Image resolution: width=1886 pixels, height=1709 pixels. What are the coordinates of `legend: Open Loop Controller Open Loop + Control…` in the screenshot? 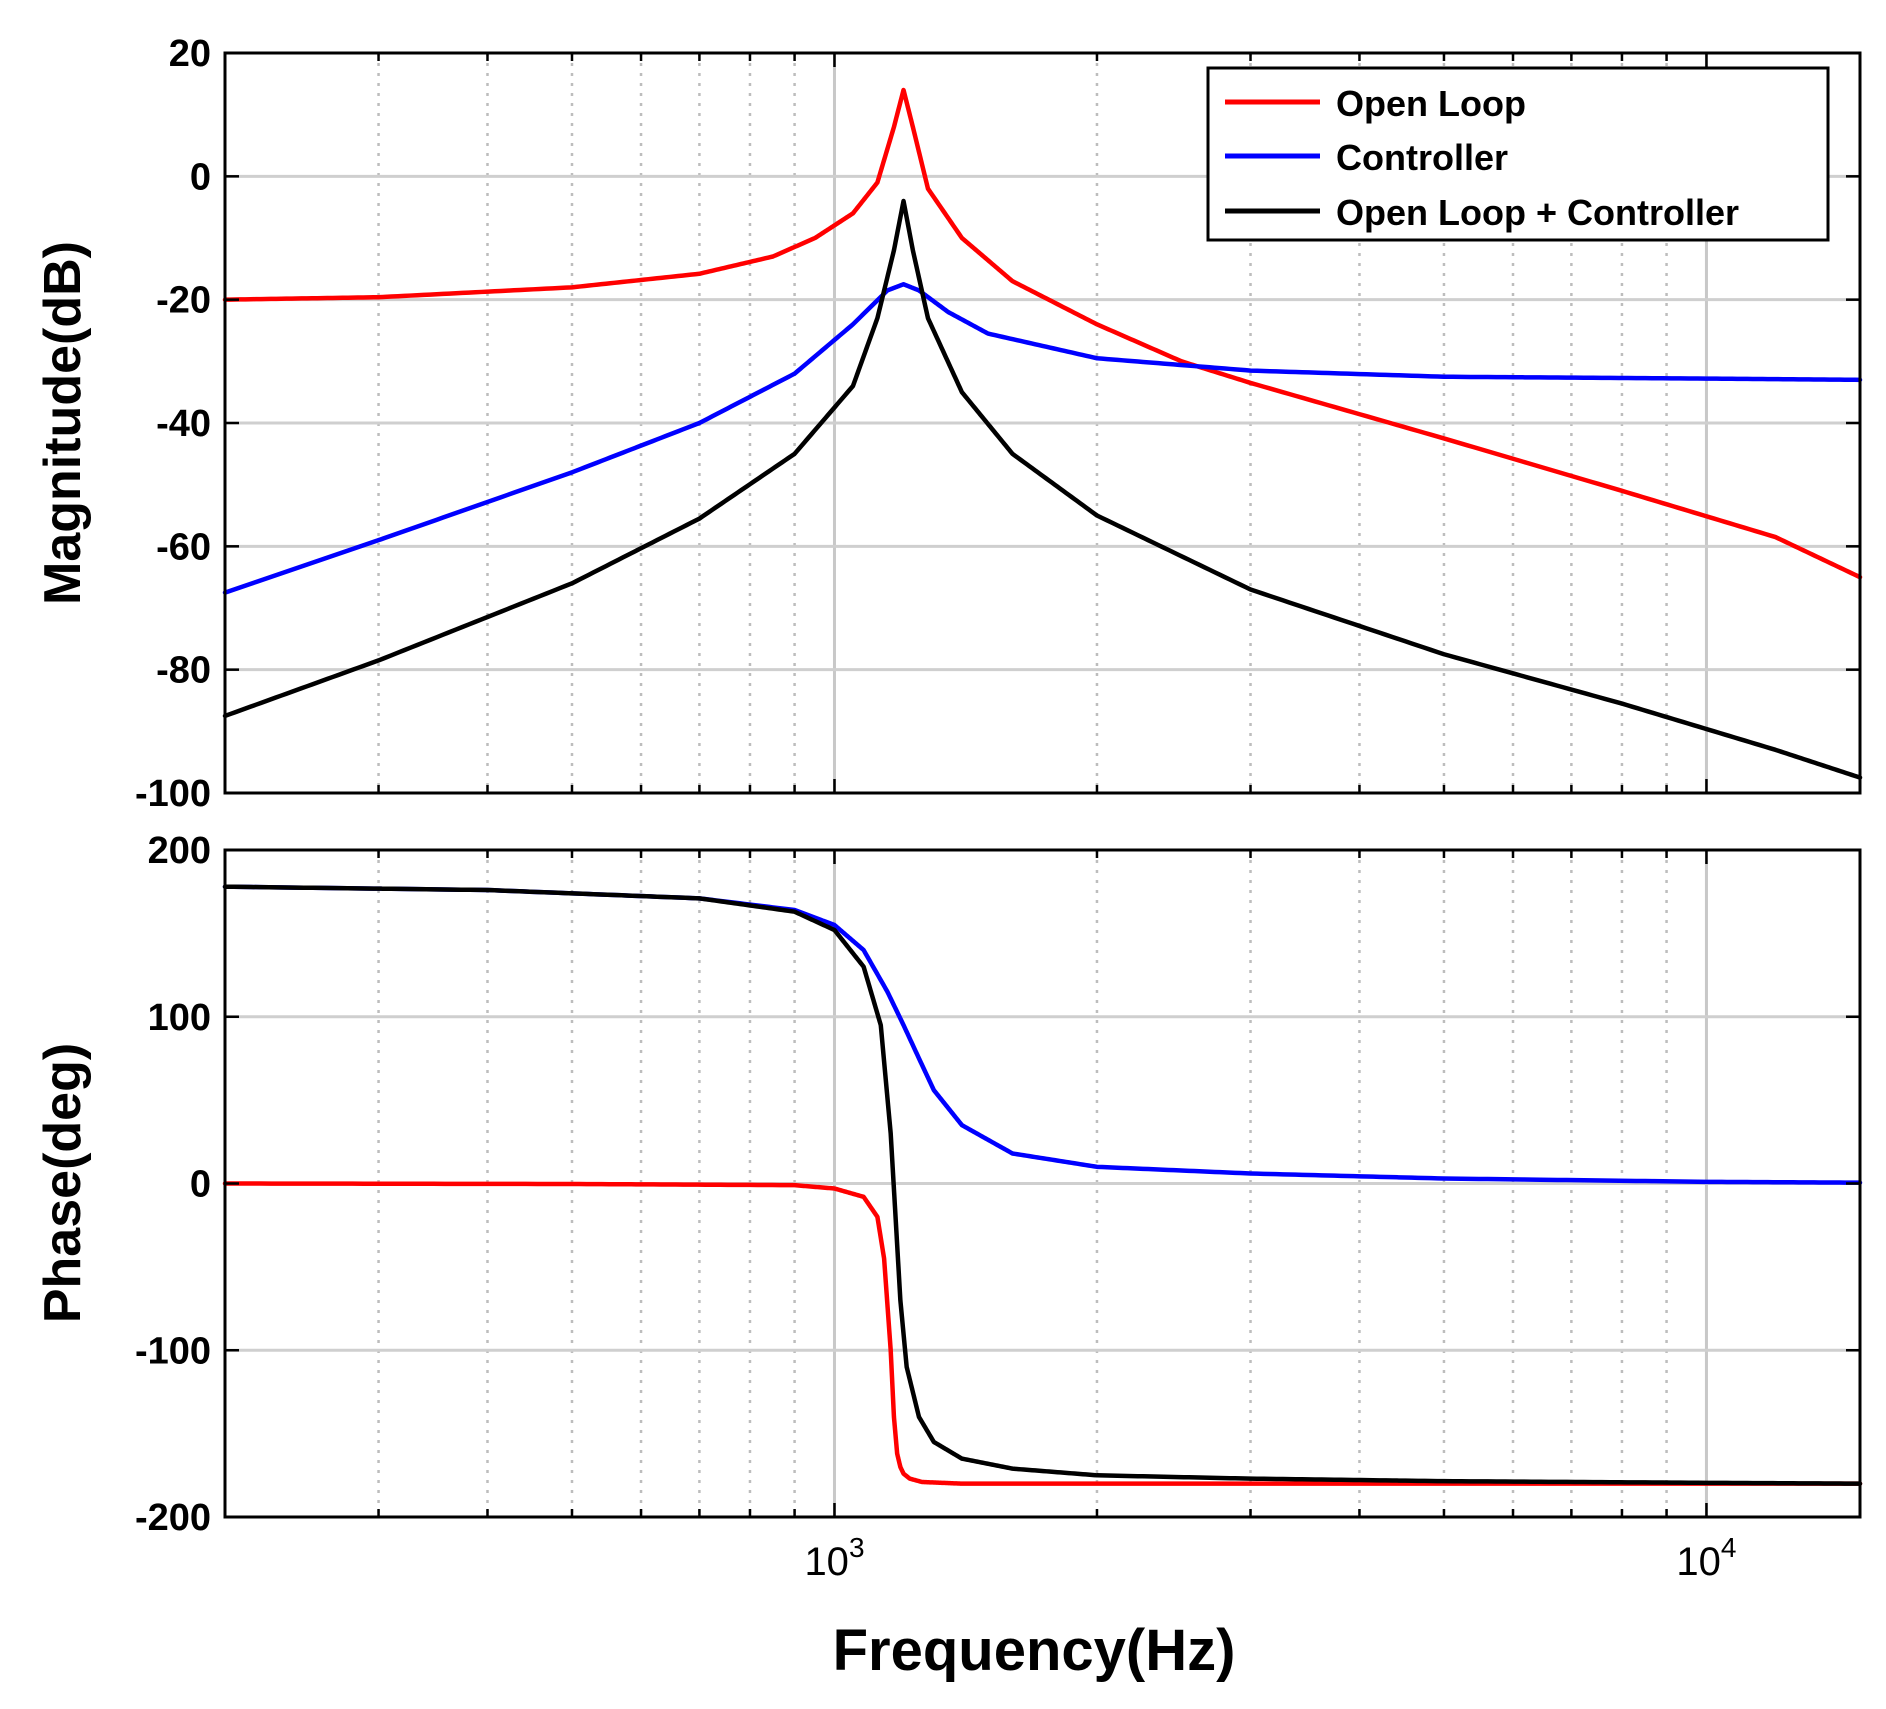 It's located at (1518, 154).